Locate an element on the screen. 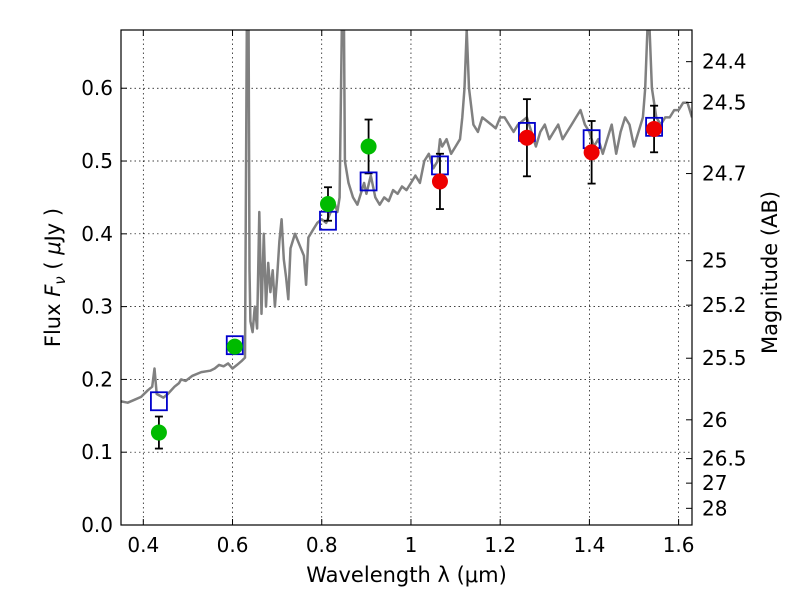  x-axis-label: Wavelength λ (μm) is located at coordinates (406, 575).